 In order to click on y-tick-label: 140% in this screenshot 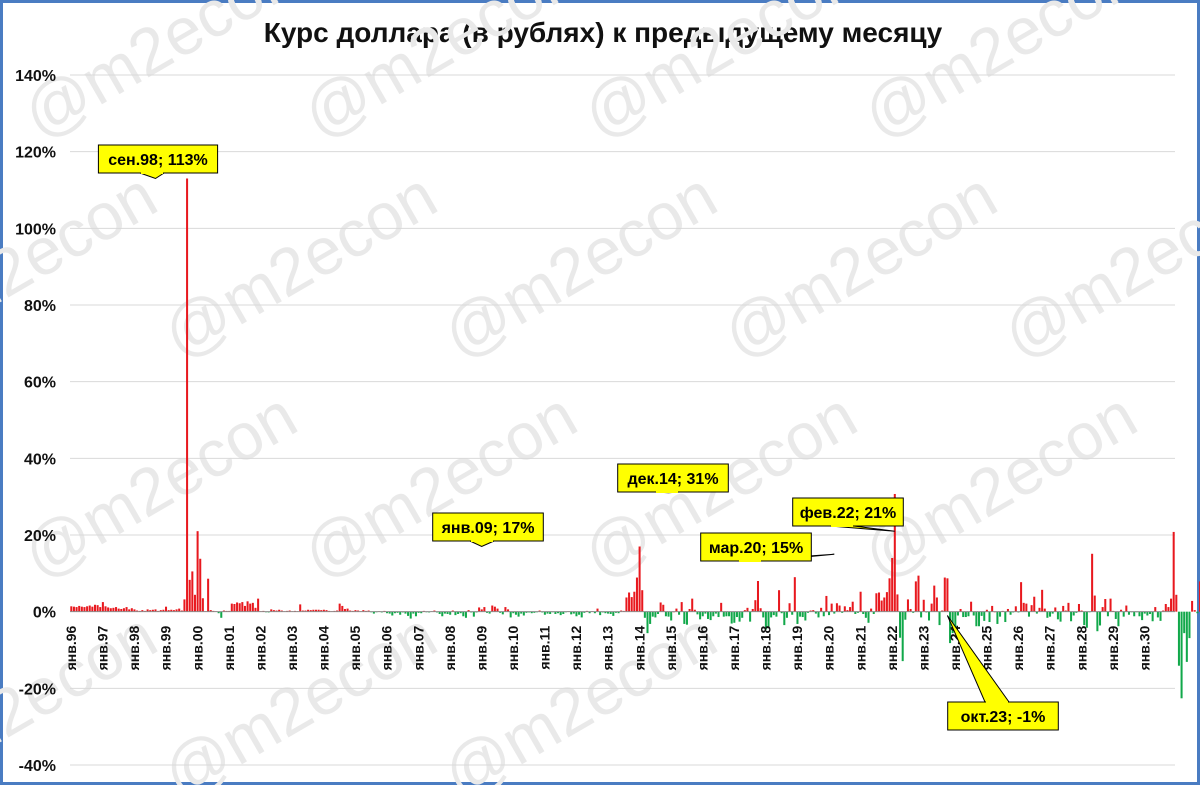, I will do `click(35, 76)`.